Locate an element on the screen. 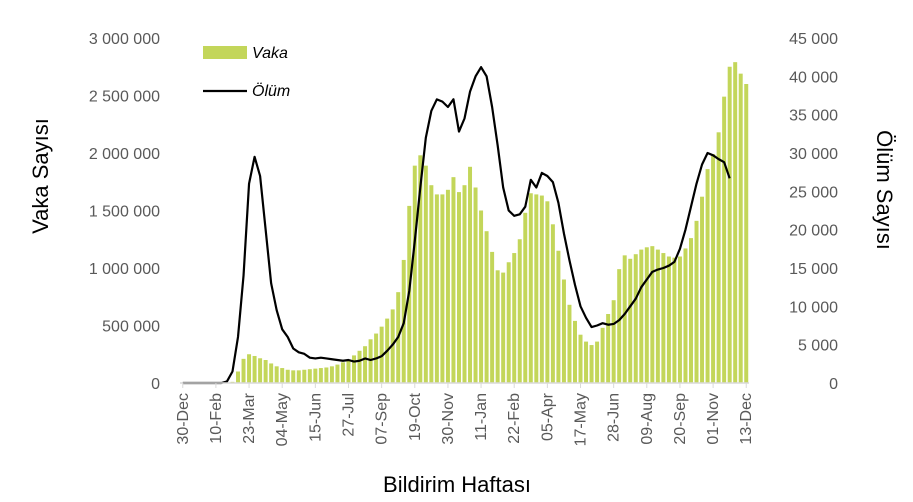  legend: Vaka Ölüm is located at coordinates (246, 72).